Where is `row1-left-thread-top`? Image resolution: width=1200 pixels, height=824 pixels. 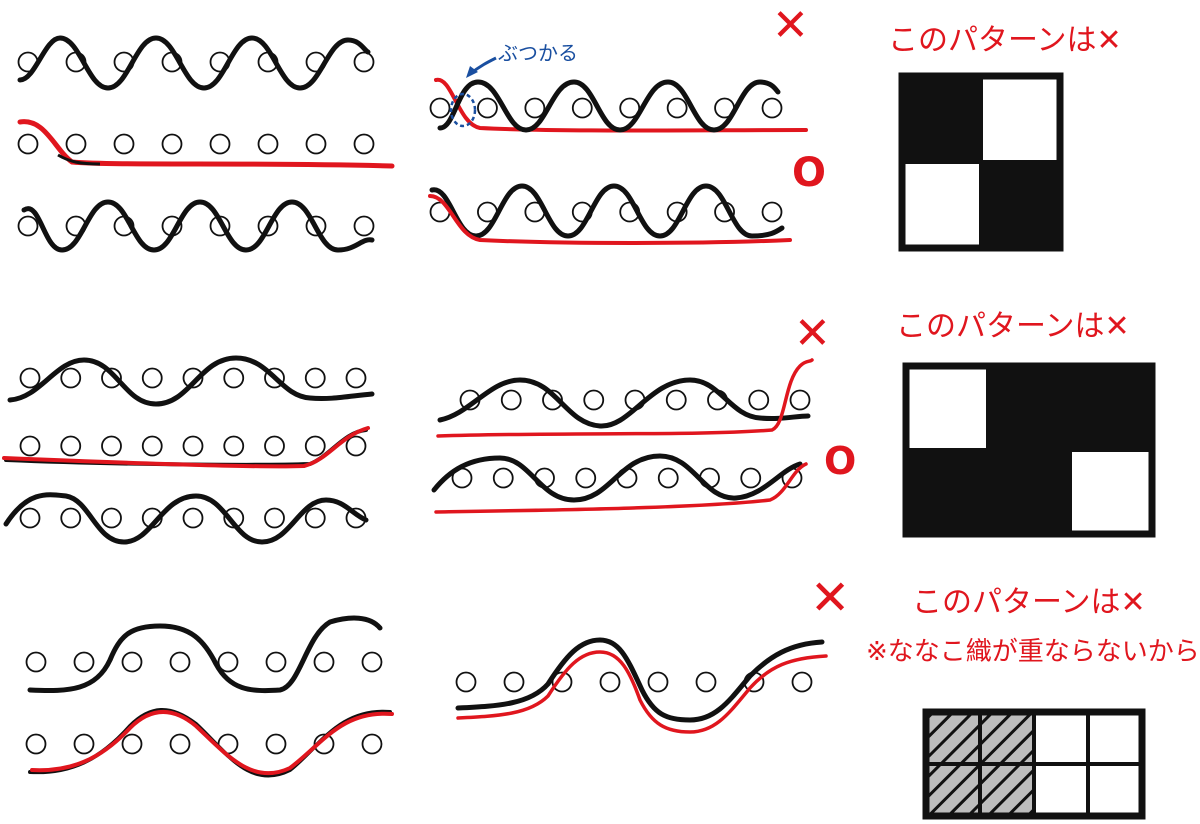 row1-left-thread-top is located at coordinates (194, 63).